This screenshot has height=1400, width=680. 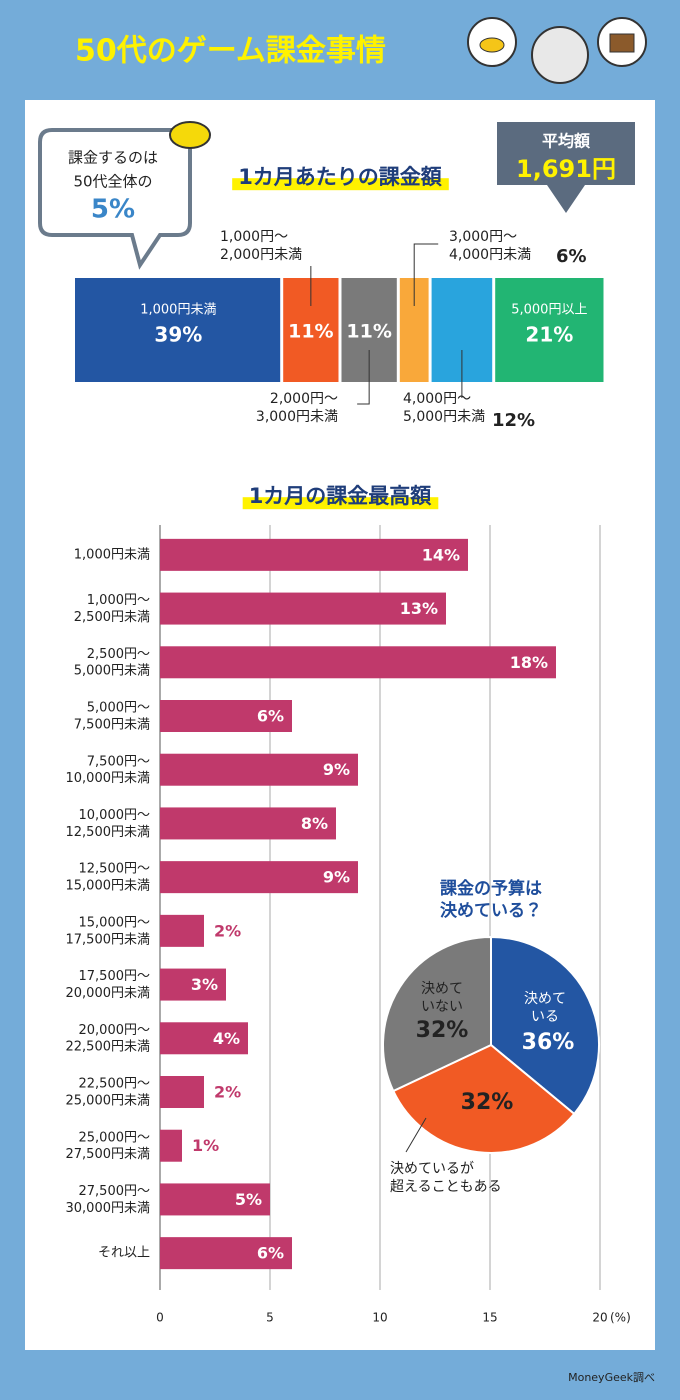 What do you see at coordinates (108, 831) in the screenshot?
I see `text-line: 12,500円未満` at bounding box center [108, 831].